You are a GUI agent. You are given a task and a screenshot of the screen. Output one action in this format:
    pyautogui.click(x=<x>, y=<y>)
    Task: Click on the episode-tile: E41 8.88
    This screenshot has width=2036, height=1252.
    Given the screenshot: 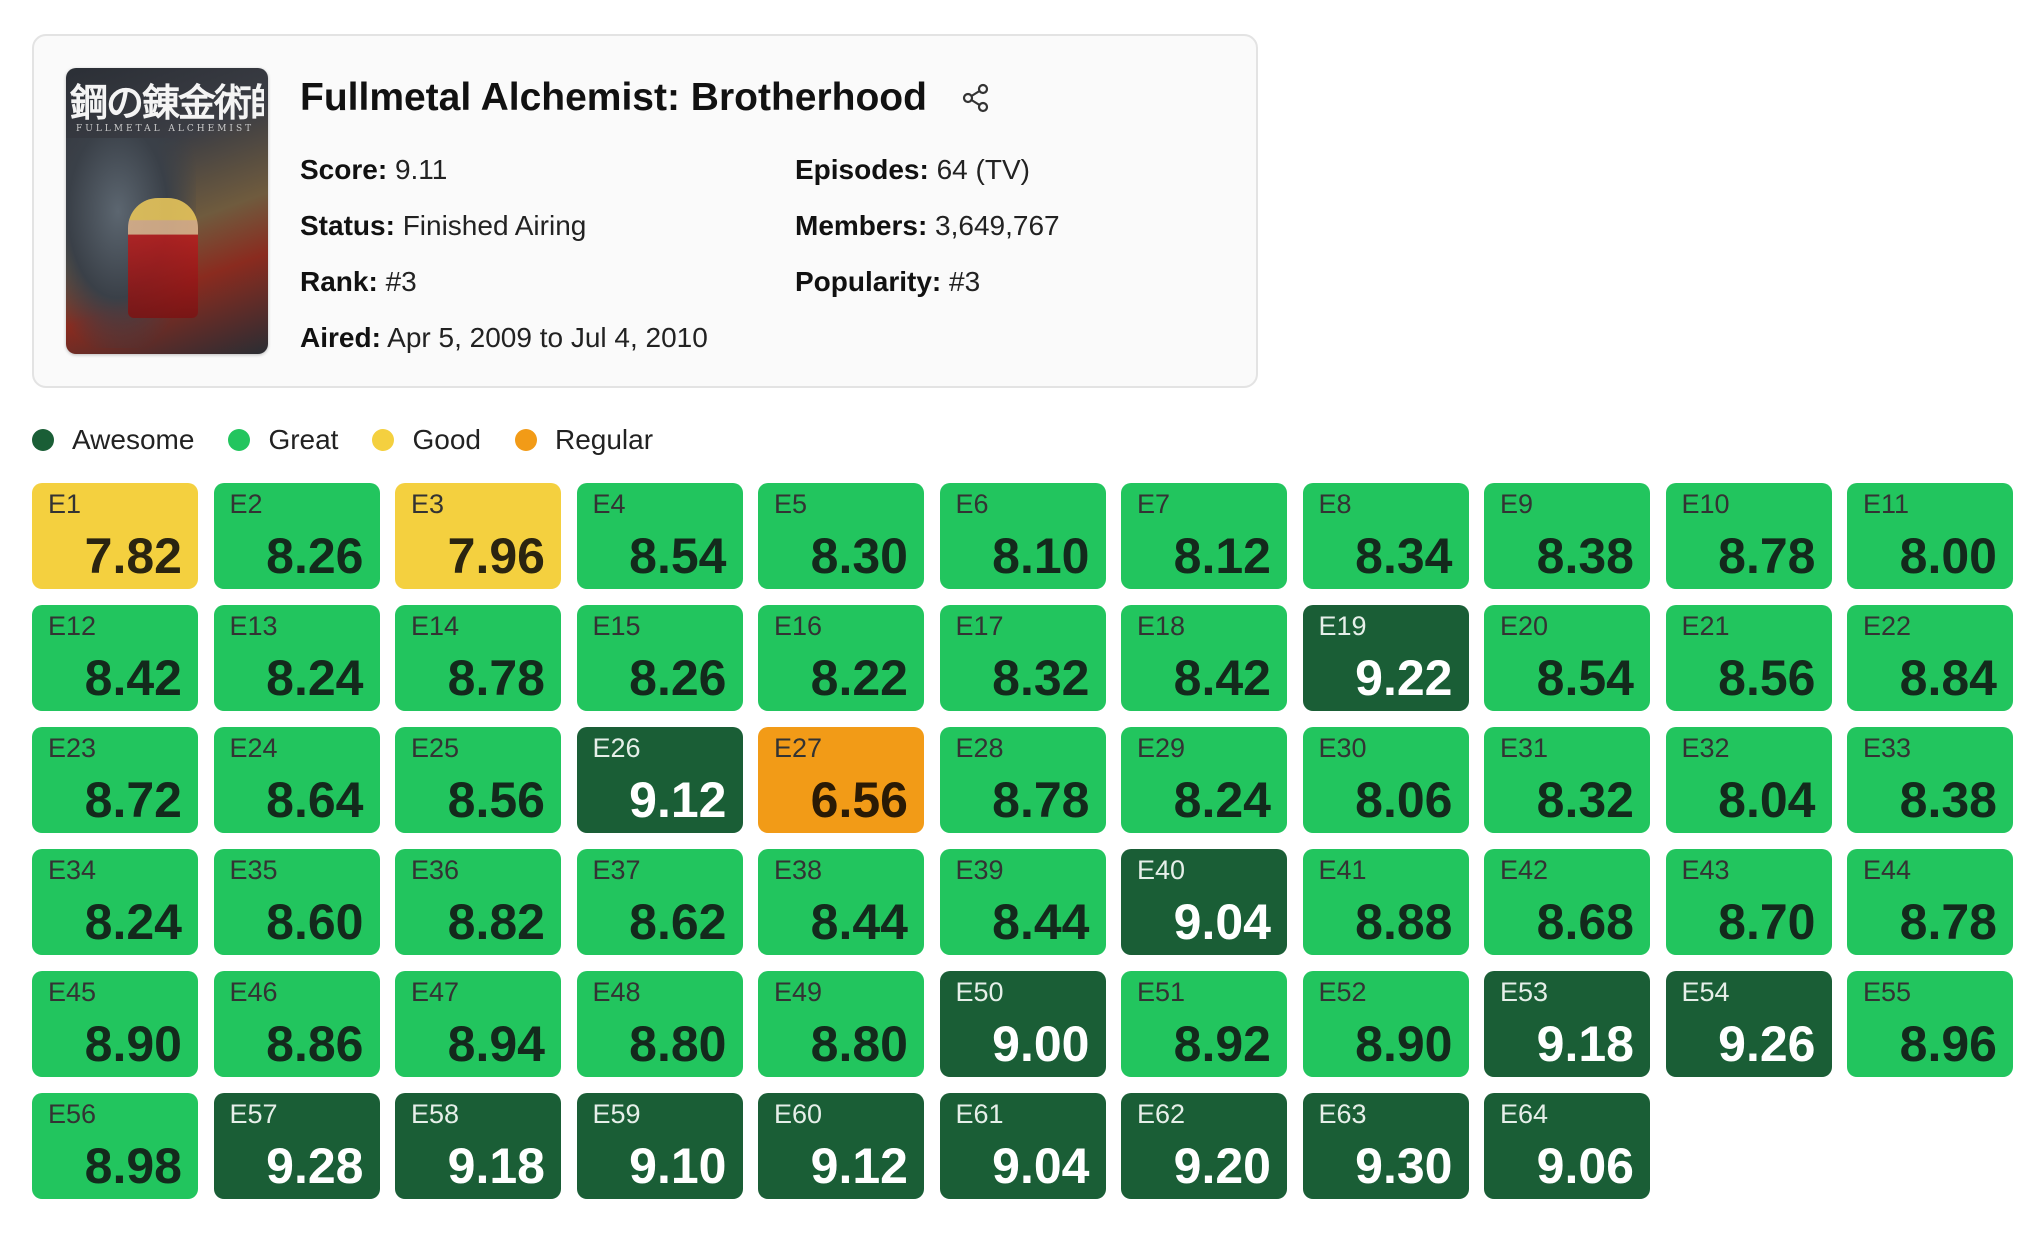 What is the action you would take?
    pyautogui.click(x=1385, y=902)
    